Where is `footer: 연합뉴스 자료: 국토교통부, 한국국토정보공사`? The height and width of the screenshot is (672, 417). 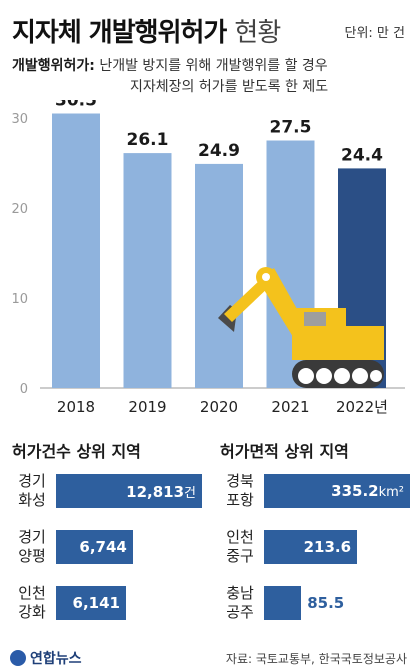 footer: 연합뉴스 자료: 국토교통부, 한국국토정보공사 is located at coordinates (208, 658).